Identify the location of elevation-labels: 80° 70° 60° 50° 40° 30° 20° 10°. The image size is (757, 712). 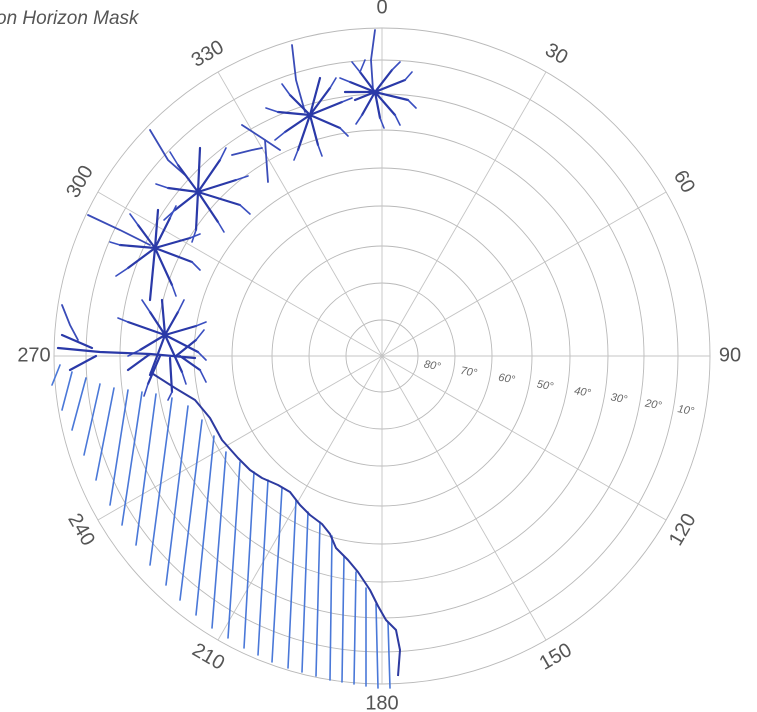
(559, 388).